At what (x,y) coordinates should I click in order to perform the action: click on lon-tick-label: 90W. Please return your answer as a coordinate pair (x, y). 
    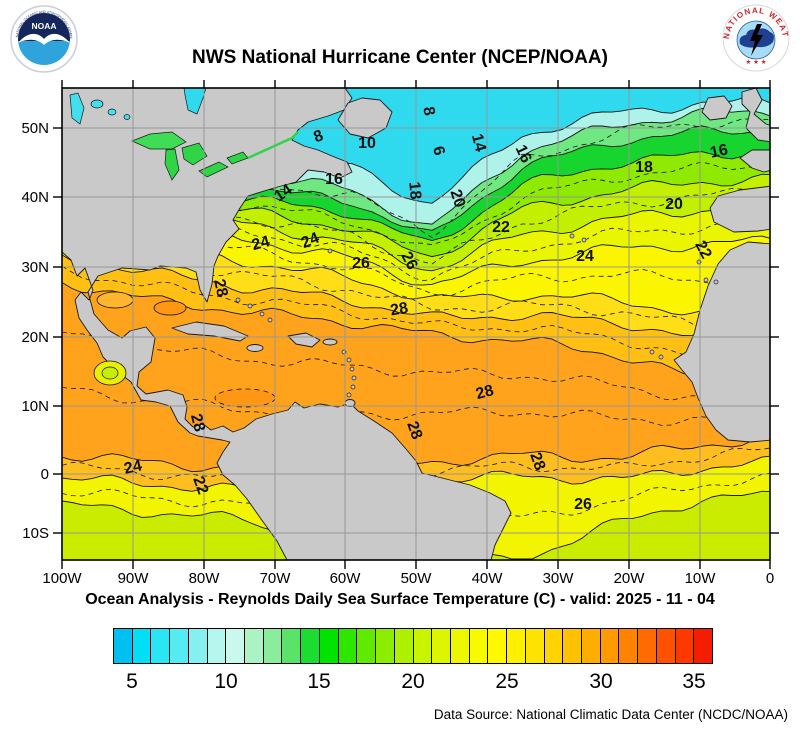
    Looking at the image, I should click on (134, 577).